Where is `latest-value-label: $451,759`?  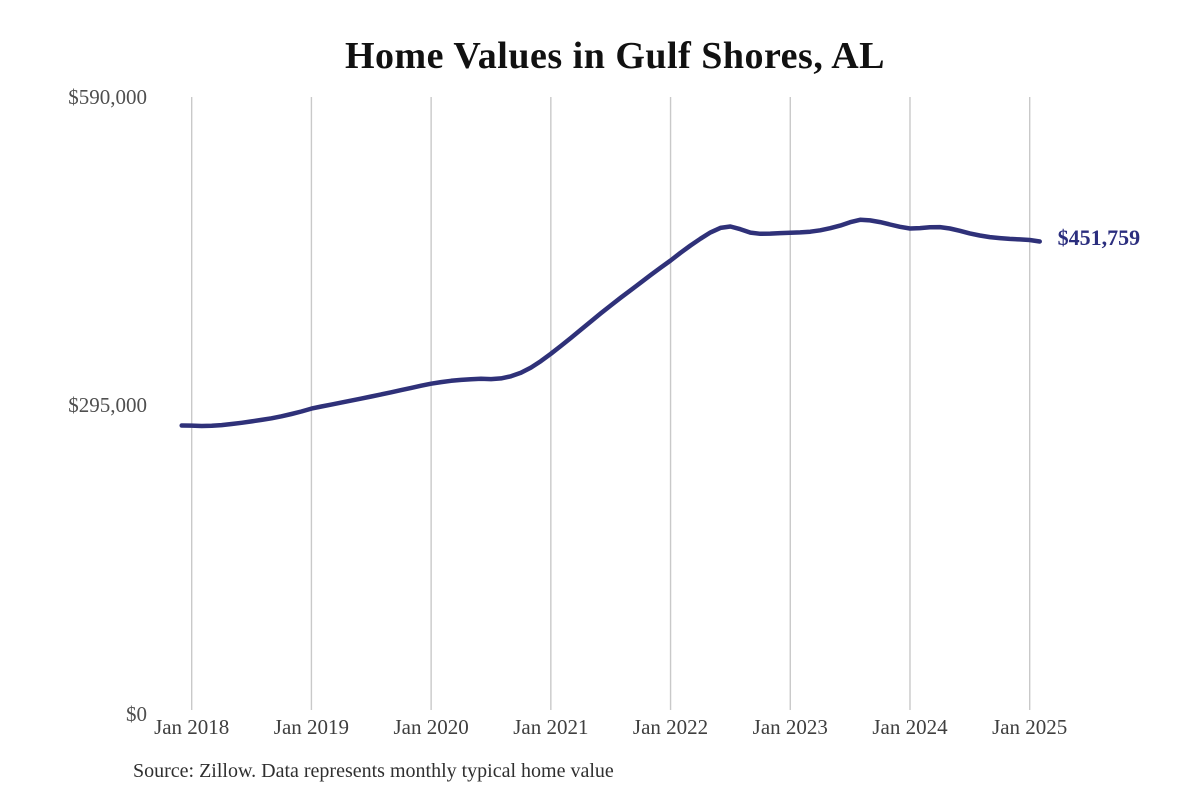
latest-value-label: $451,759 is located at coordinates (1099, 237).